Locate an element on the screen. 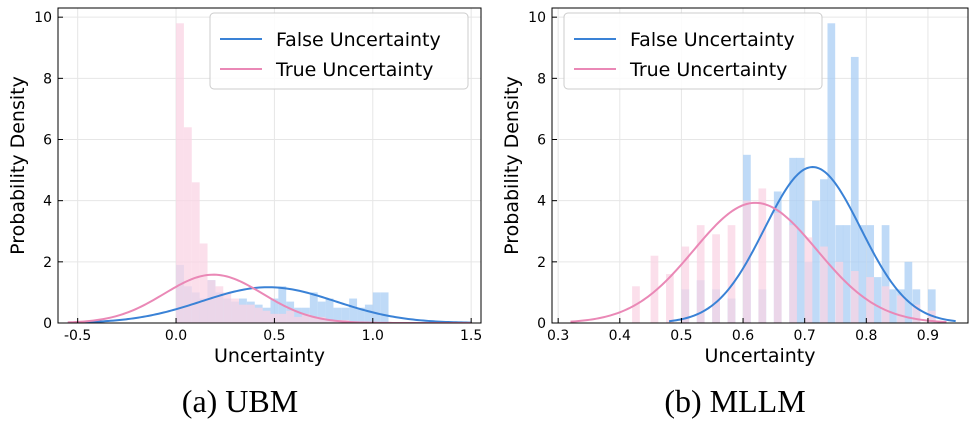  x-tick-label: 0.6 is located at coordinates (743, 336).